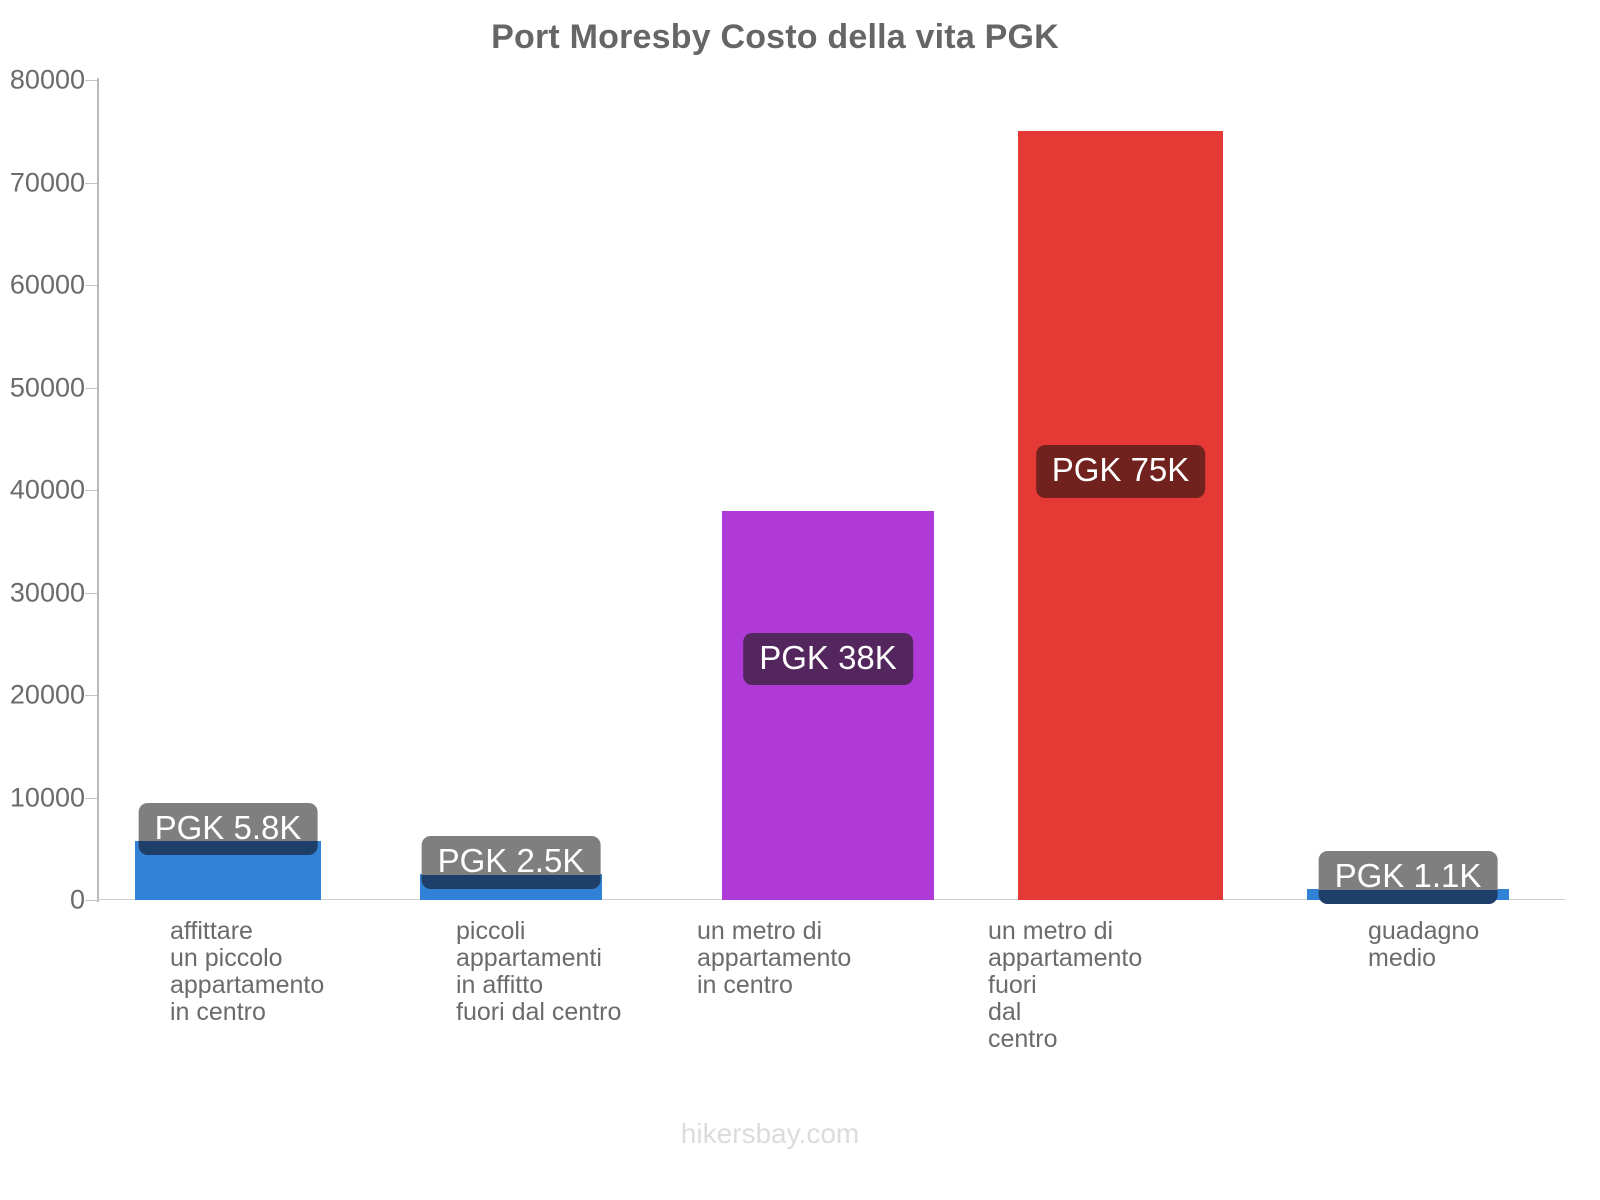 The image size is (1600, 1200). What do you see at coordinates (47, 79) in the screenshot?
I see `y-axis-tick-label: 80000` at bounding box center [47, 79].